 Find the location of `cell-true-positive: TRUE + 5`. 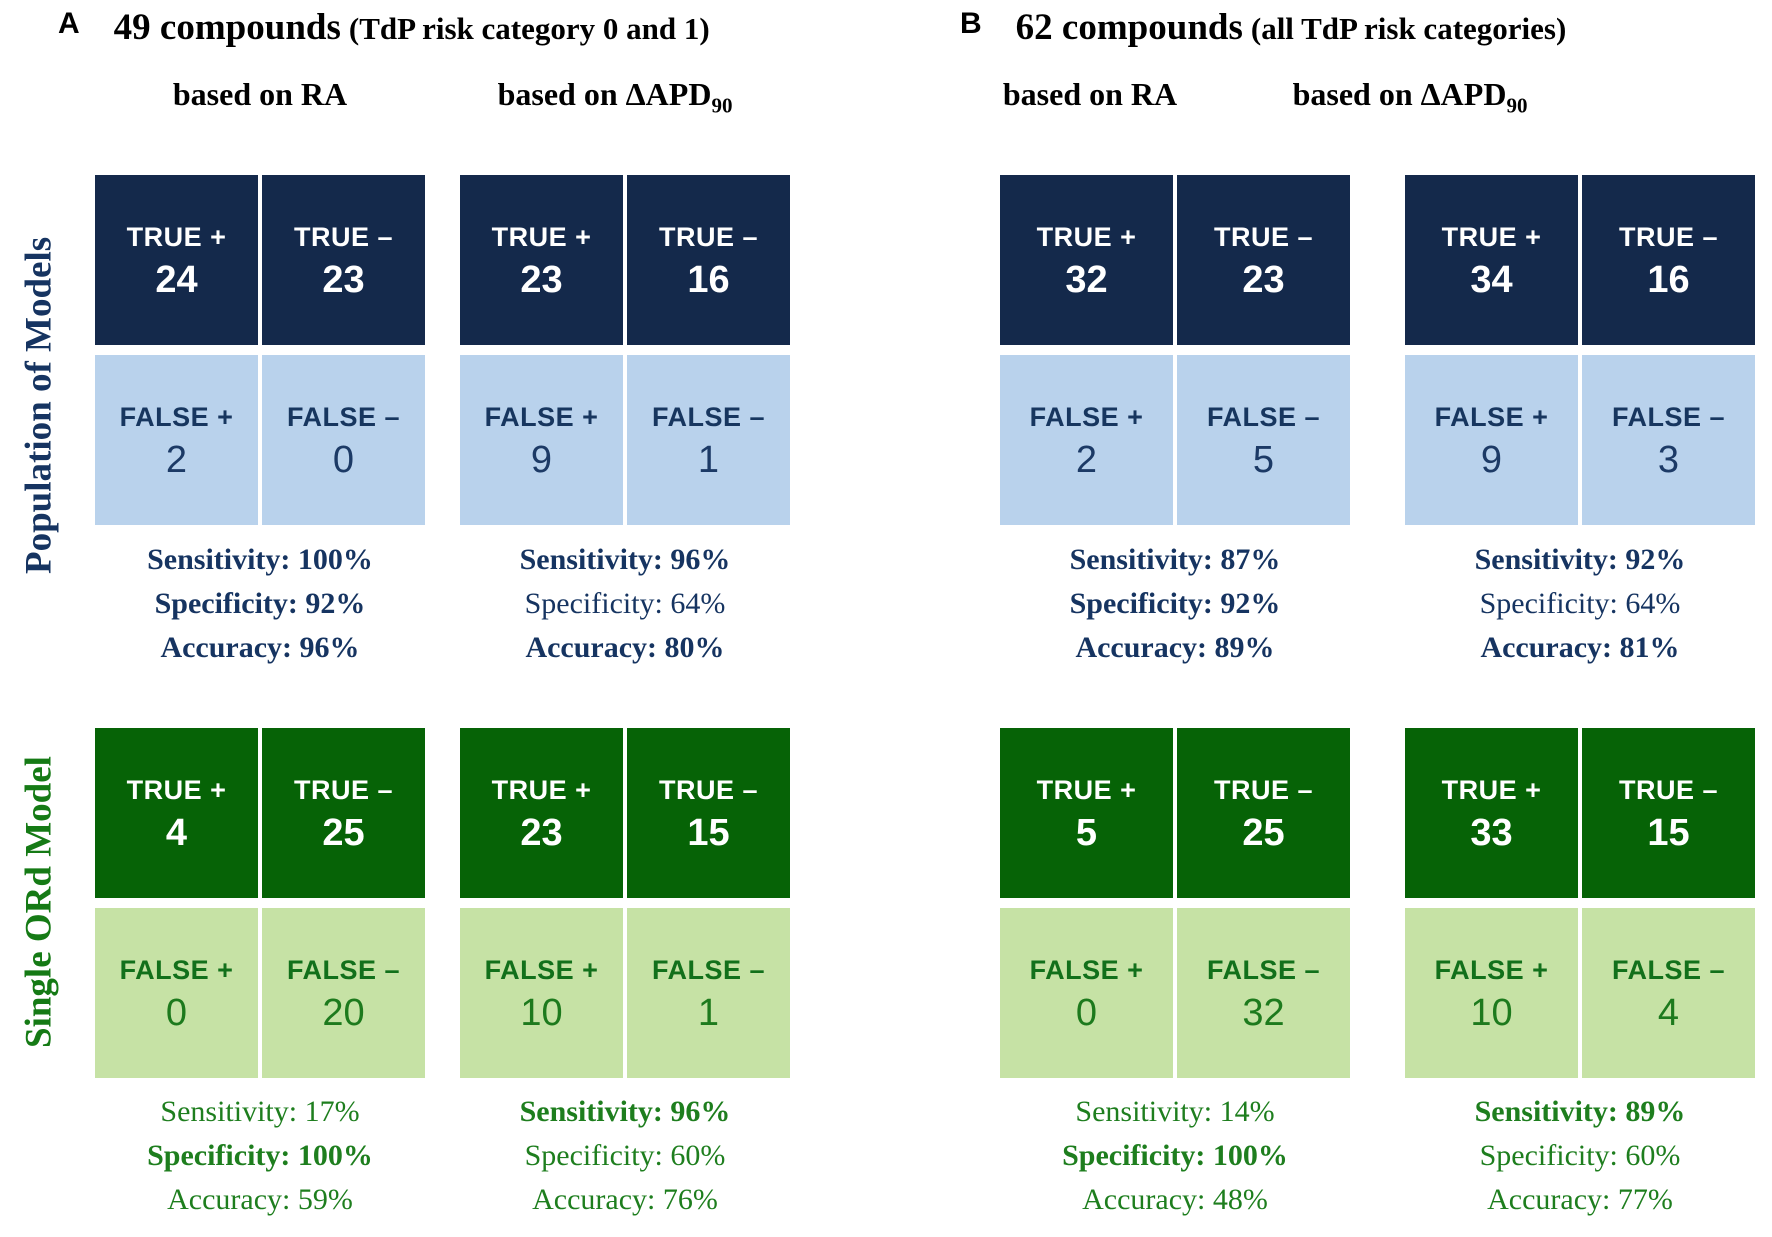

cell-true-positive: TRUE + 5 is located at coordinates (1086, 813).